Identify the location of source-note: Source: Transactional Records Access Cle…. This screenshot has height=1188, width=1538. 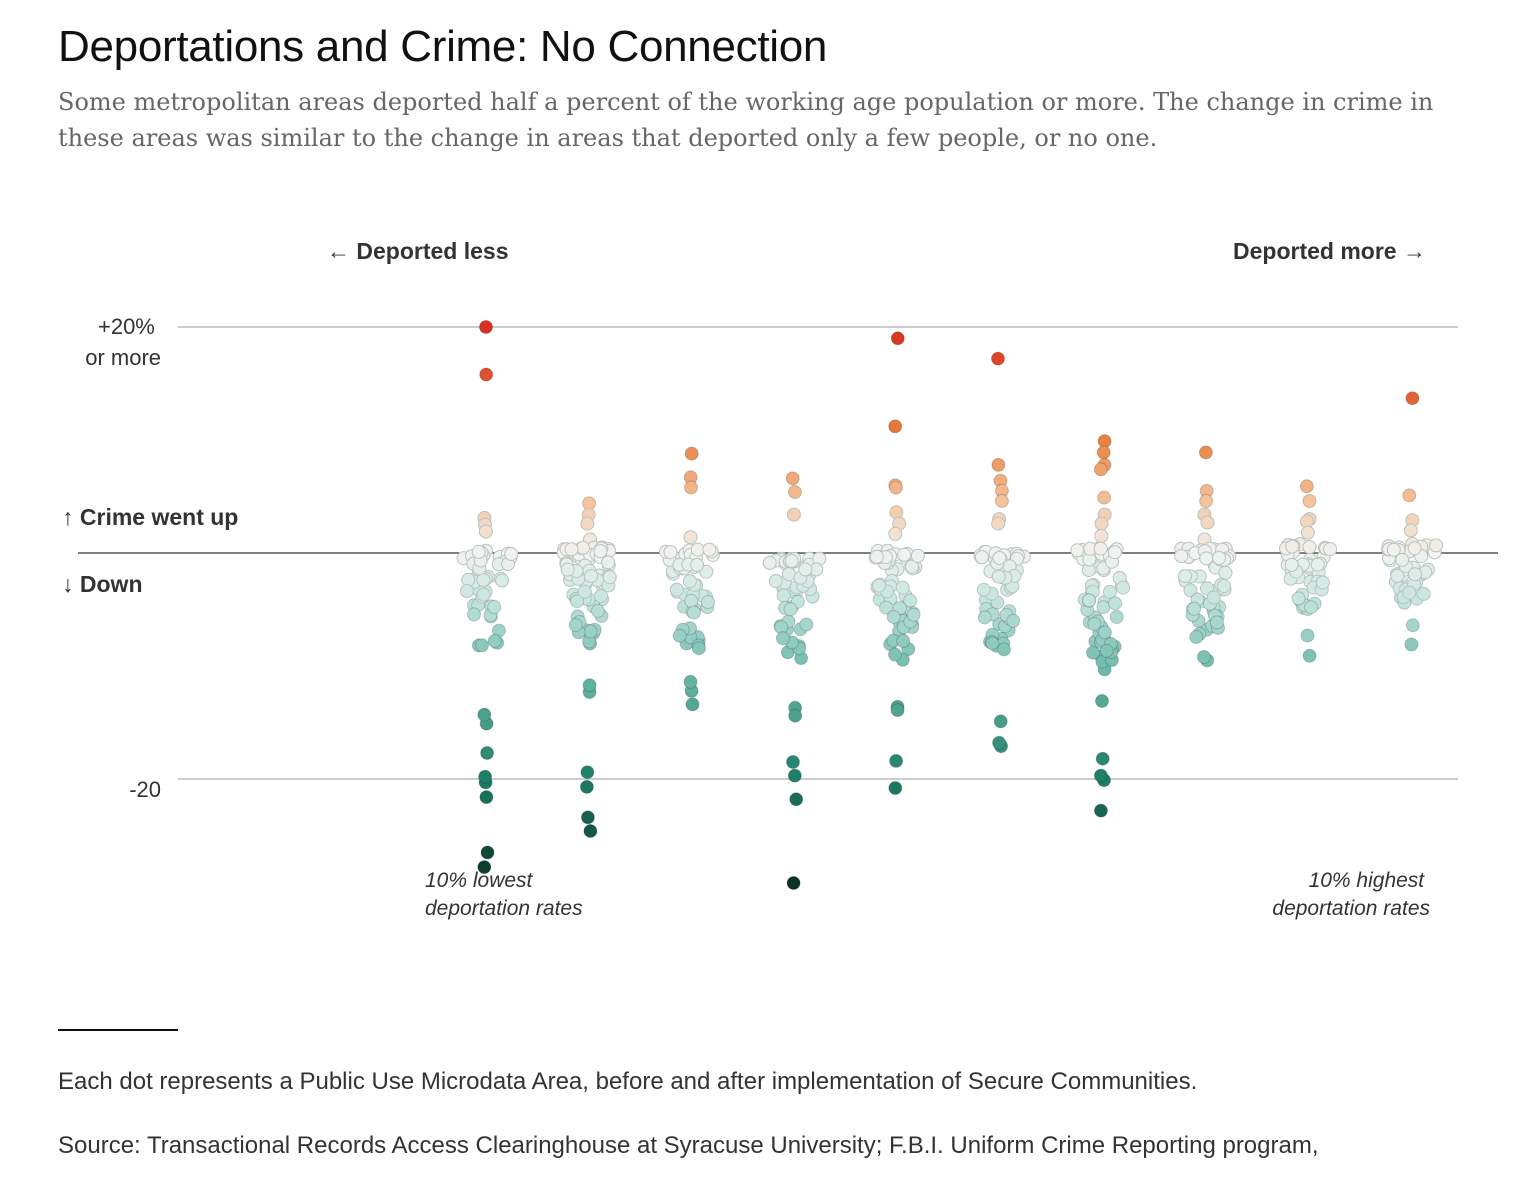
(688, 1145).